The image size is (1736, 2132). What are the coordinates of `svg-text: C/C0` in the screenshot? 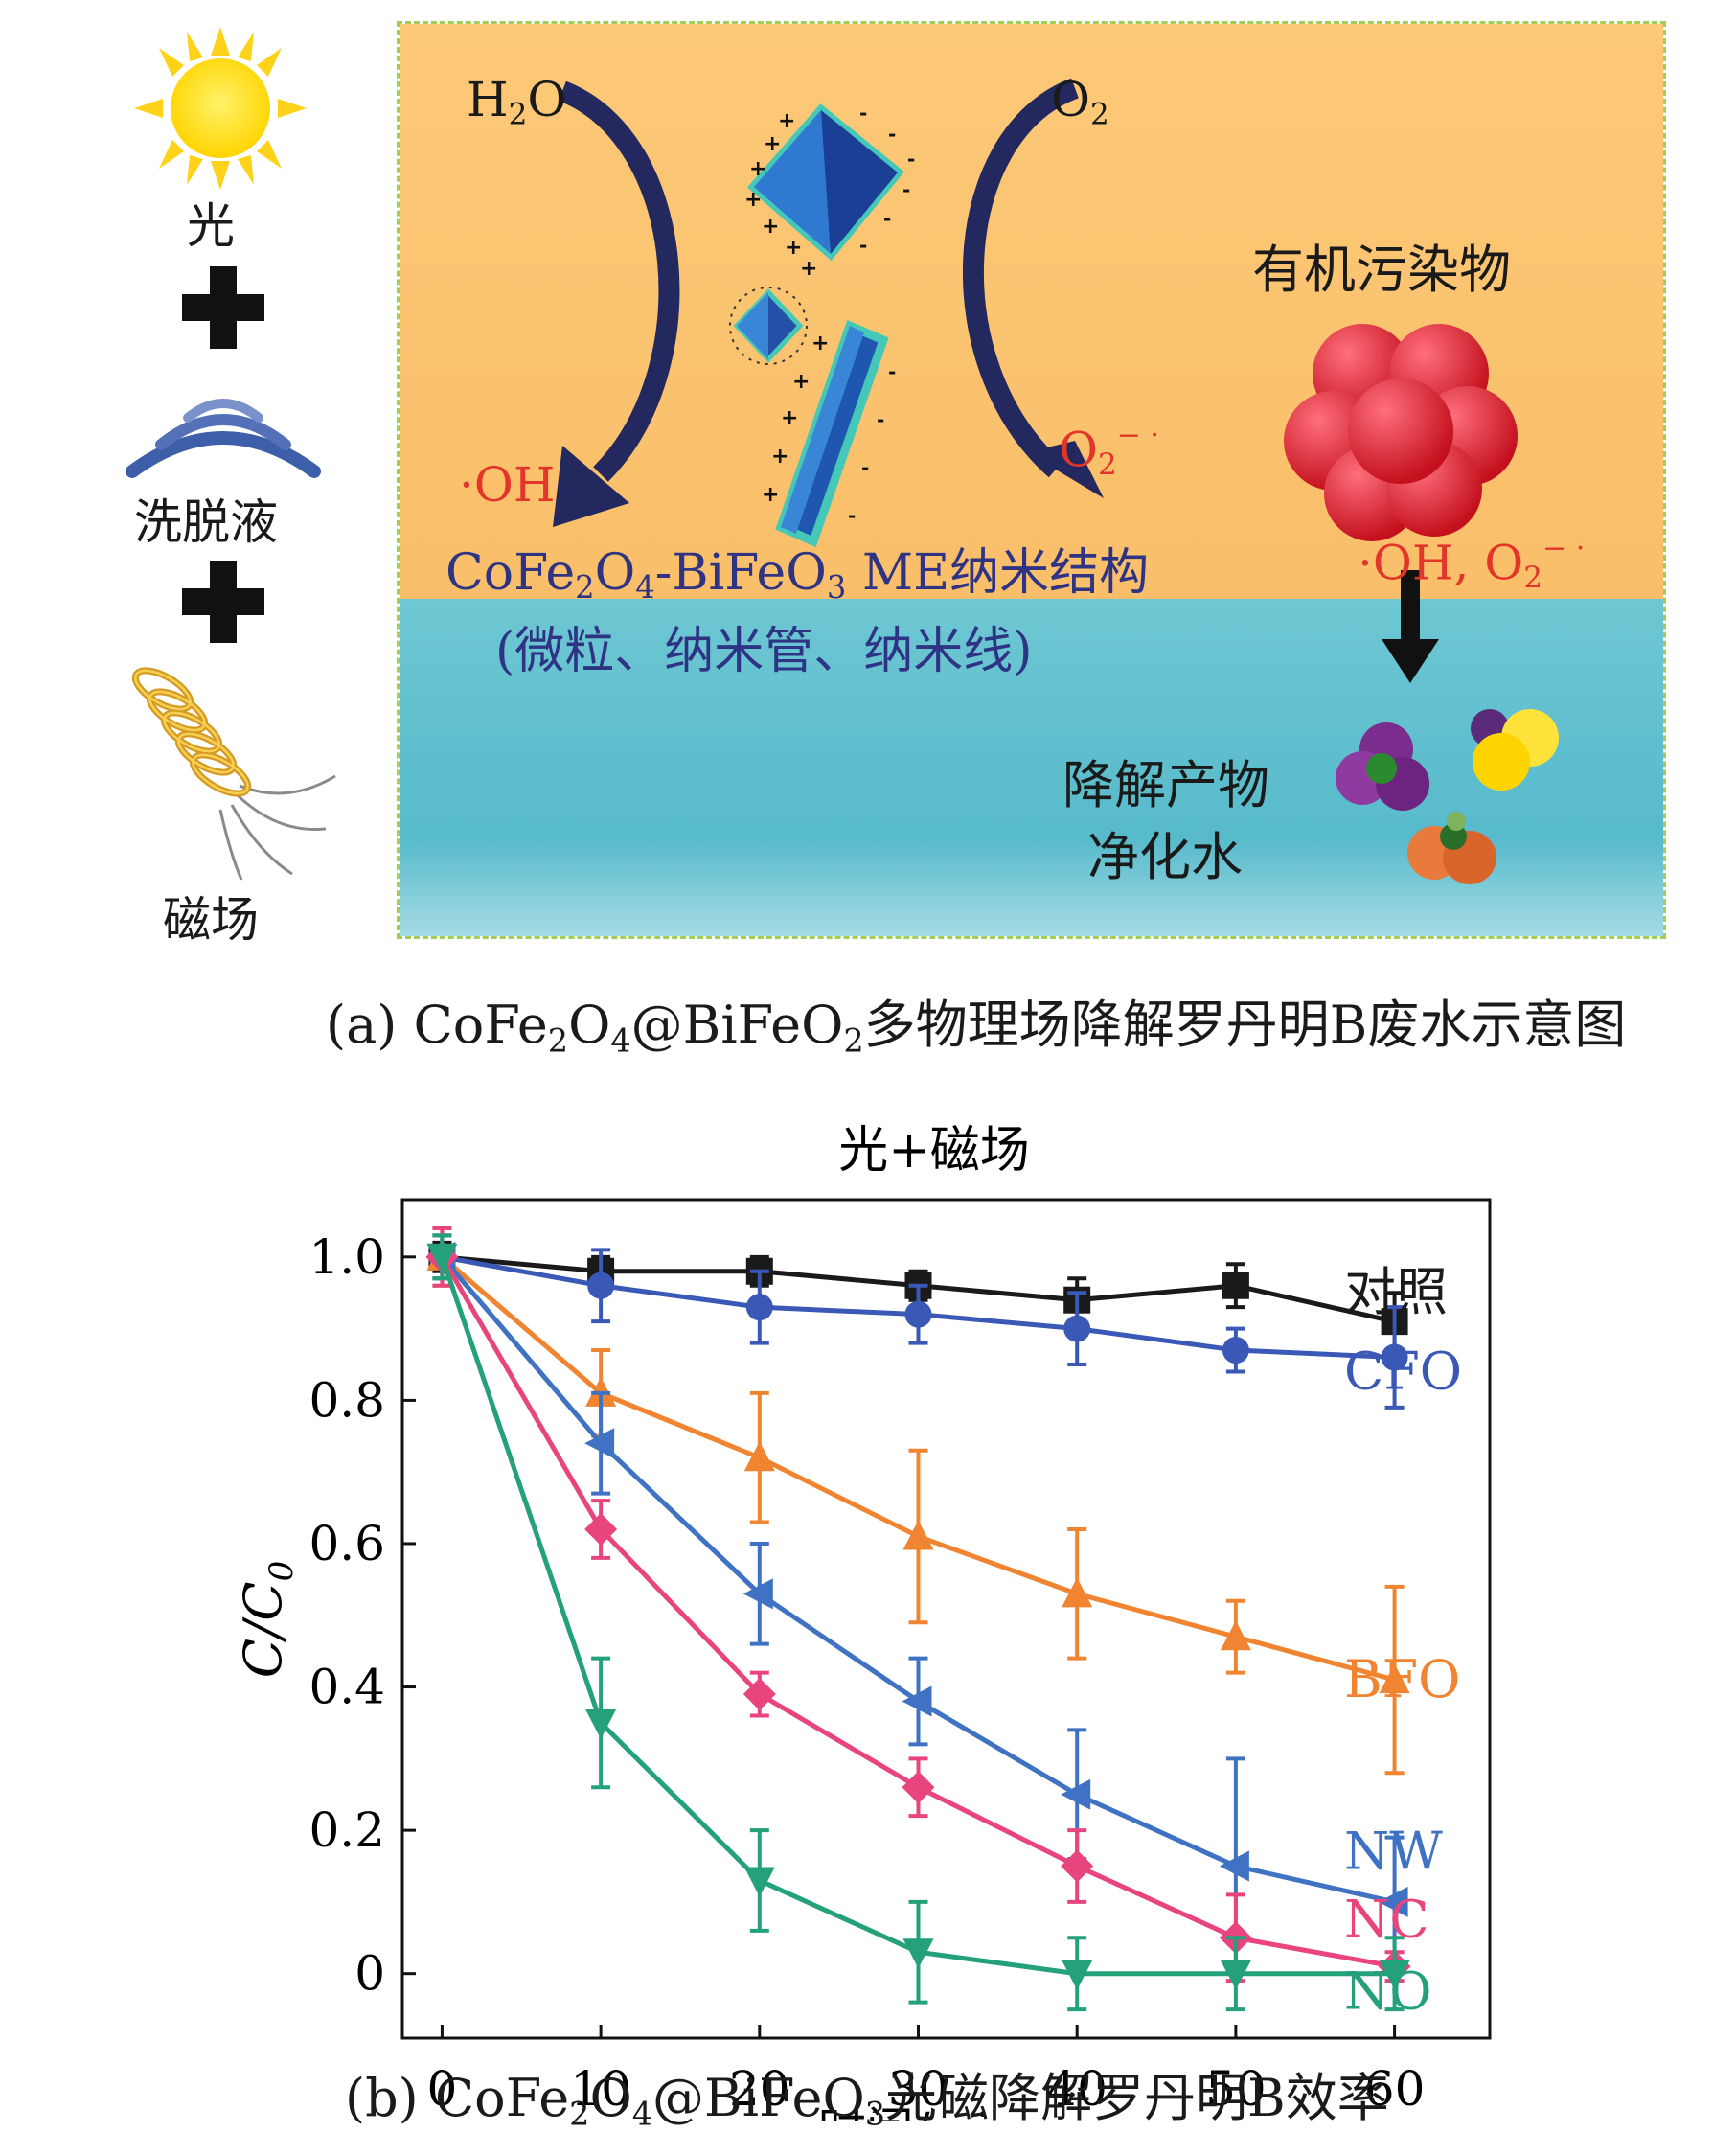 It's located at (267, 1619).